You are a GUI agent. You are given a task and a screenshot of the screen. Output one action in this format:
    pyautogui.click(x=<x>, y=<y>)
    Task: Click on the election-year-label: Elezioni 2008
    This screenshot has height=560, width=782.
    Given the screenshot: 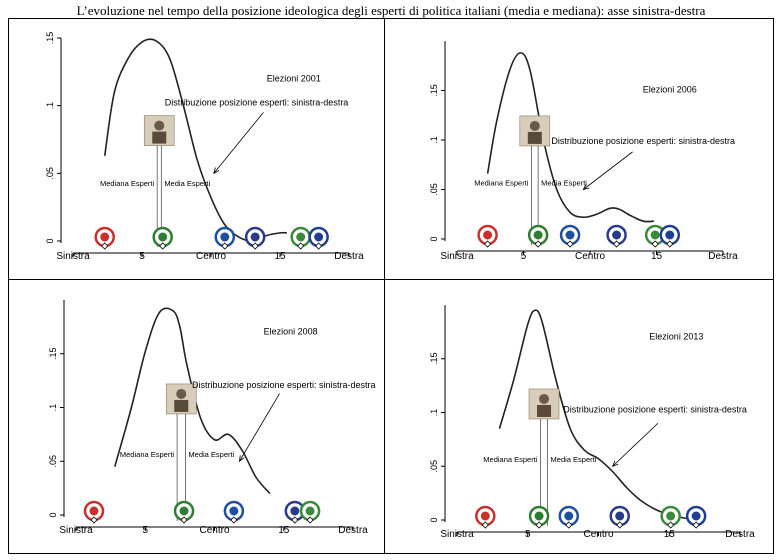 What is the action you would take?
    pyautogui.click(x=291, y=331)
    